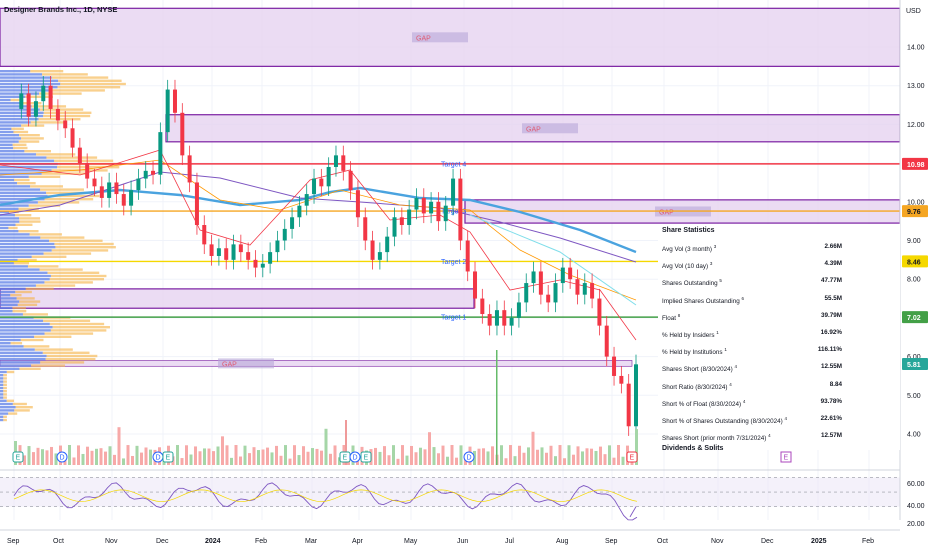 Image resolution: width=932 pixels, height=550 pixels. Describe the element at coordinates (916, 86) in the screenshot. I see `y-tick-label: 13.00` at that location.